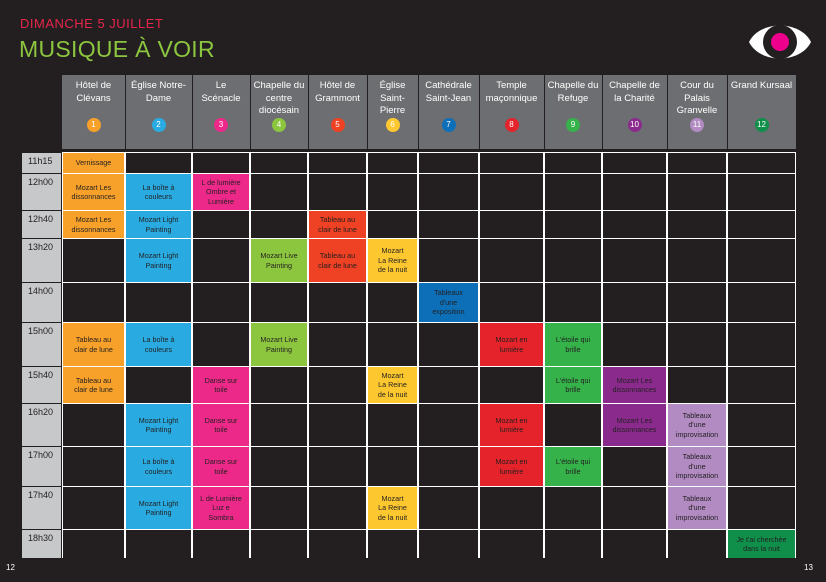 The width and height of the screenshot is (826, 582). Describe the element at coordinates (337, 229) in the screenshot. I see `event-title-line: clair de lune` at that location.